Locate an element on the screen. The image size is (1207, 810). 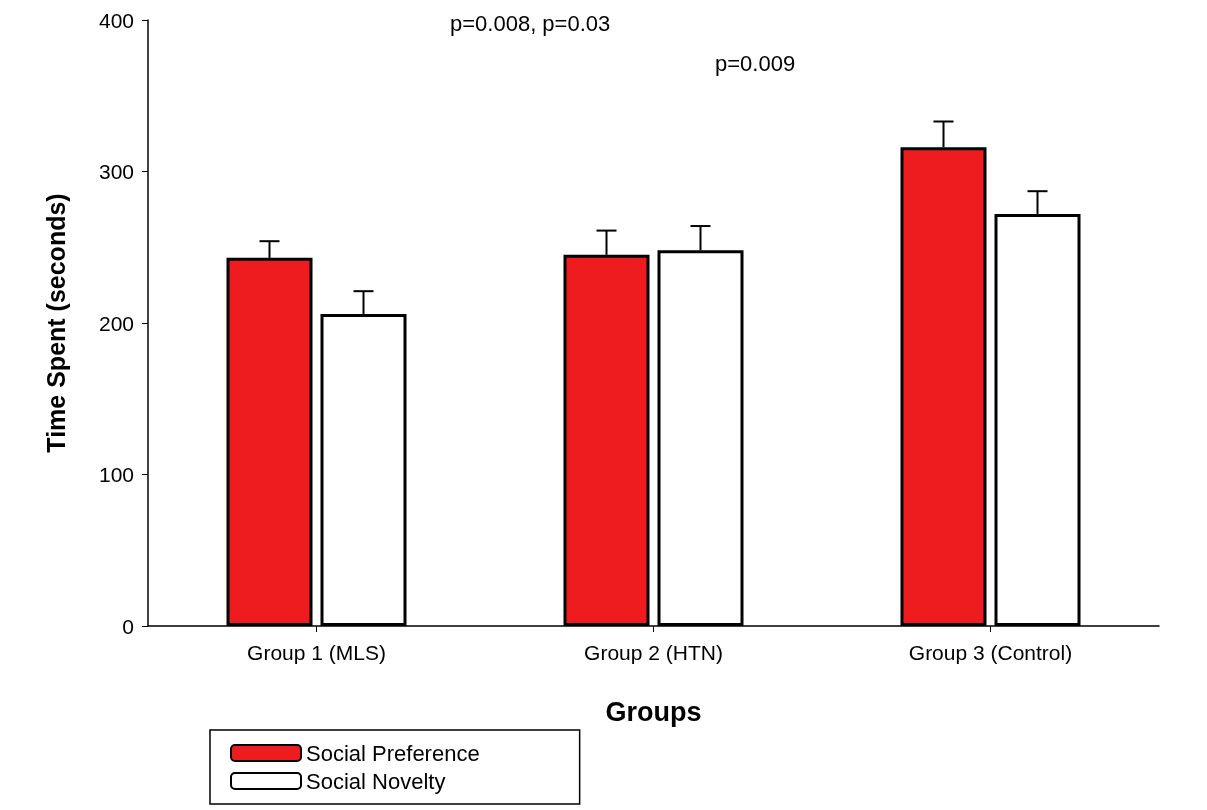
x-tick-label: Group 1 (MLS) is located at coordinates (316, 652).